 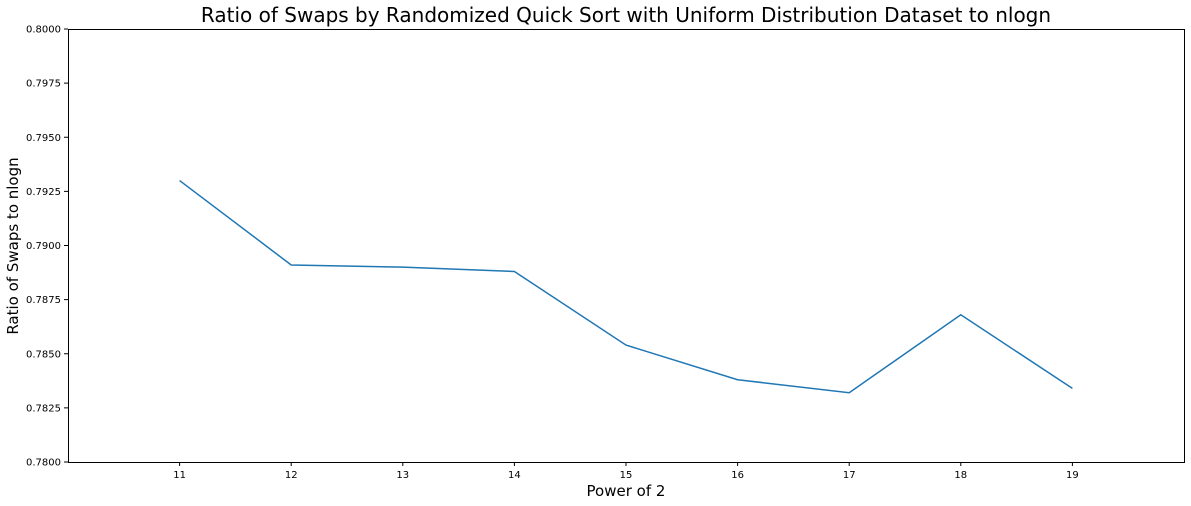 I want to click on y-tick-label: 0.7825, so click(x=43, y=408).